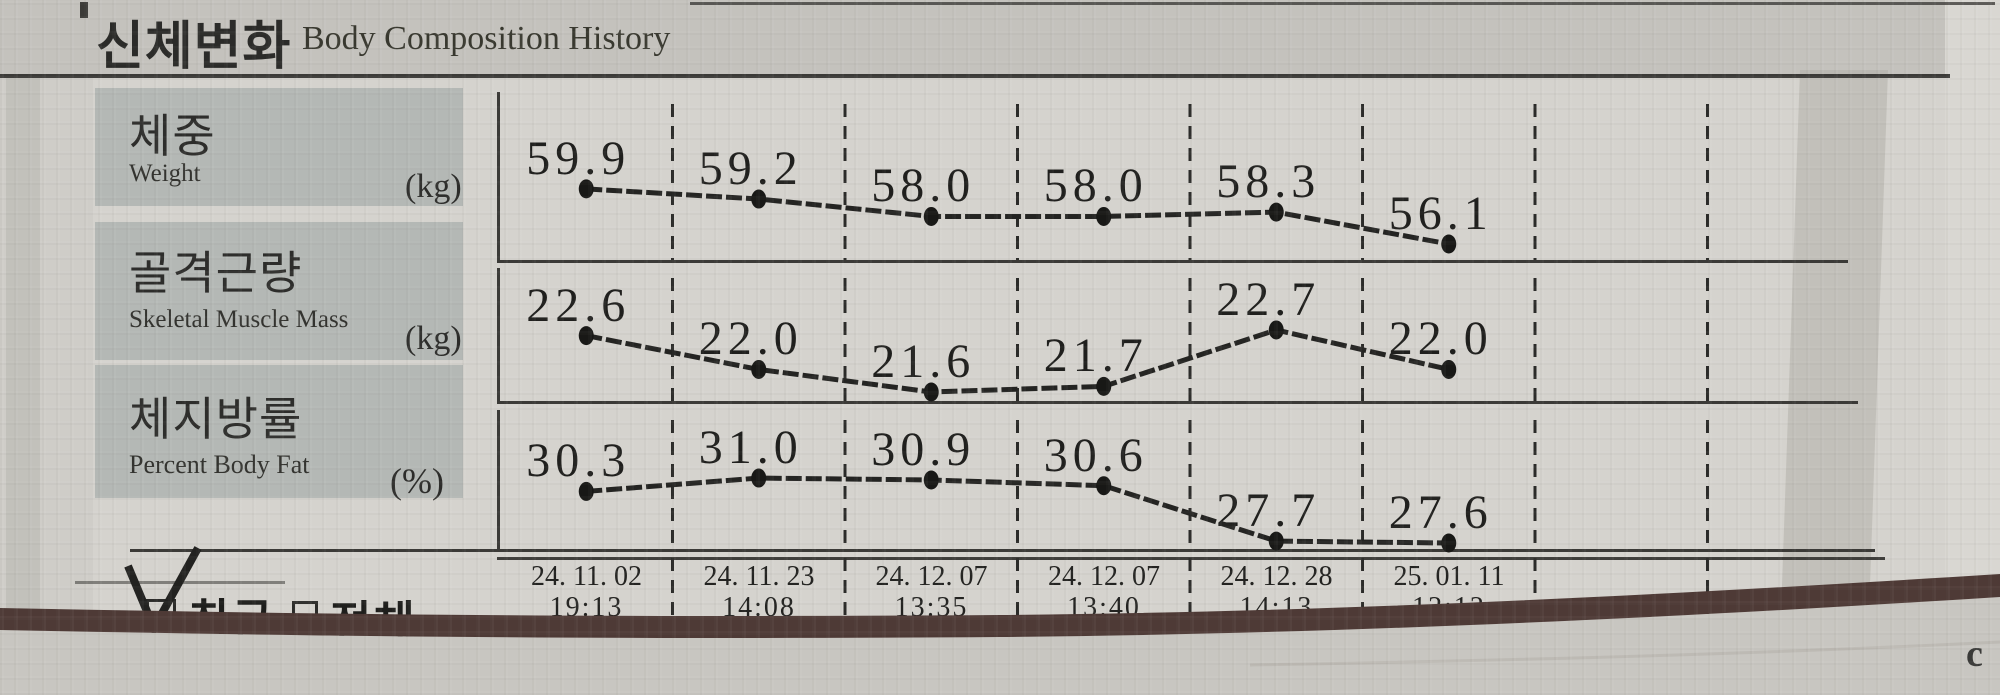  I want to click on value-label: 30.3, so click(578, 461).